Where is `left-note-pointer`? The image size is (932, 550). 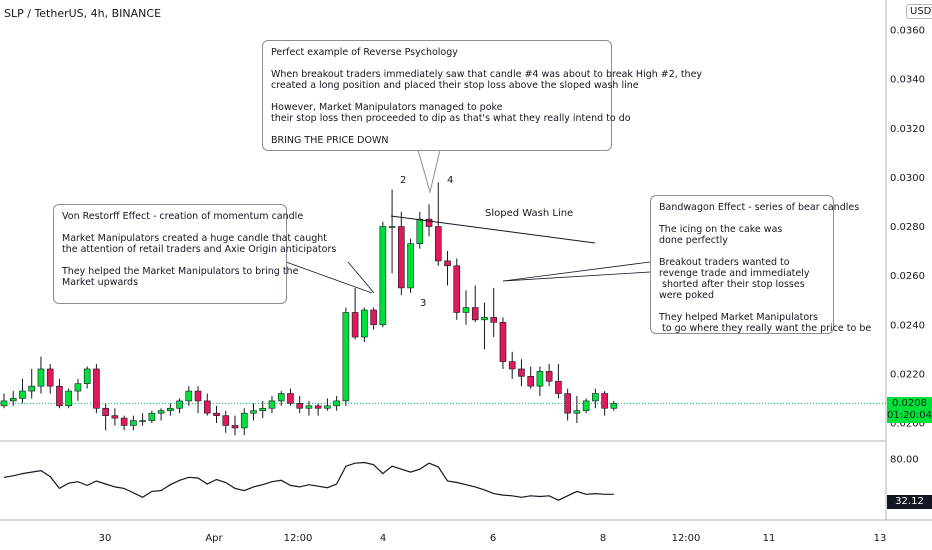
left-note-pointer is located at coordinates (361, 277).